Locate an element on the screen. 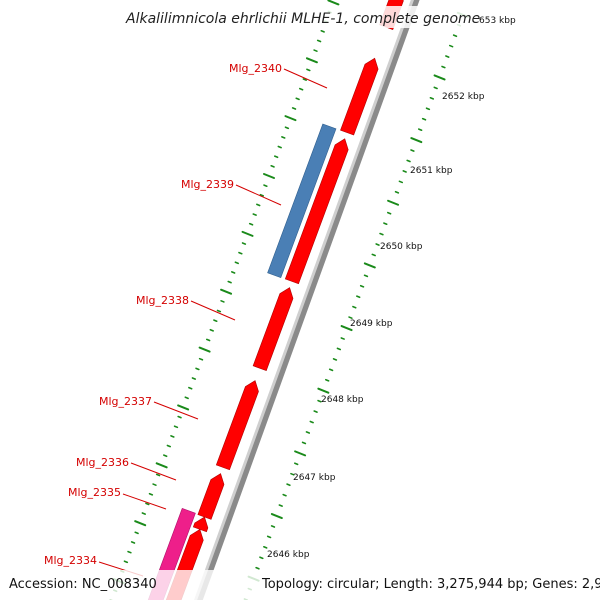 The height and width of the screenshot is (600, 600). gene-label-mlg-2337: Mlg_2337 is located at coordinates (125, 401).